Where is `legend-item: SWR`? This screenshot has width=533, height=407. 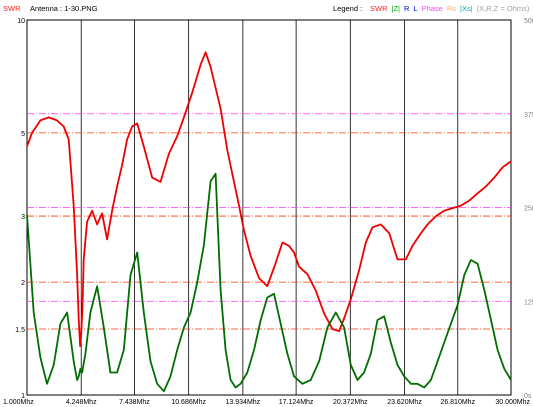 legend-item: SWR is located at coordinates (379, 8).